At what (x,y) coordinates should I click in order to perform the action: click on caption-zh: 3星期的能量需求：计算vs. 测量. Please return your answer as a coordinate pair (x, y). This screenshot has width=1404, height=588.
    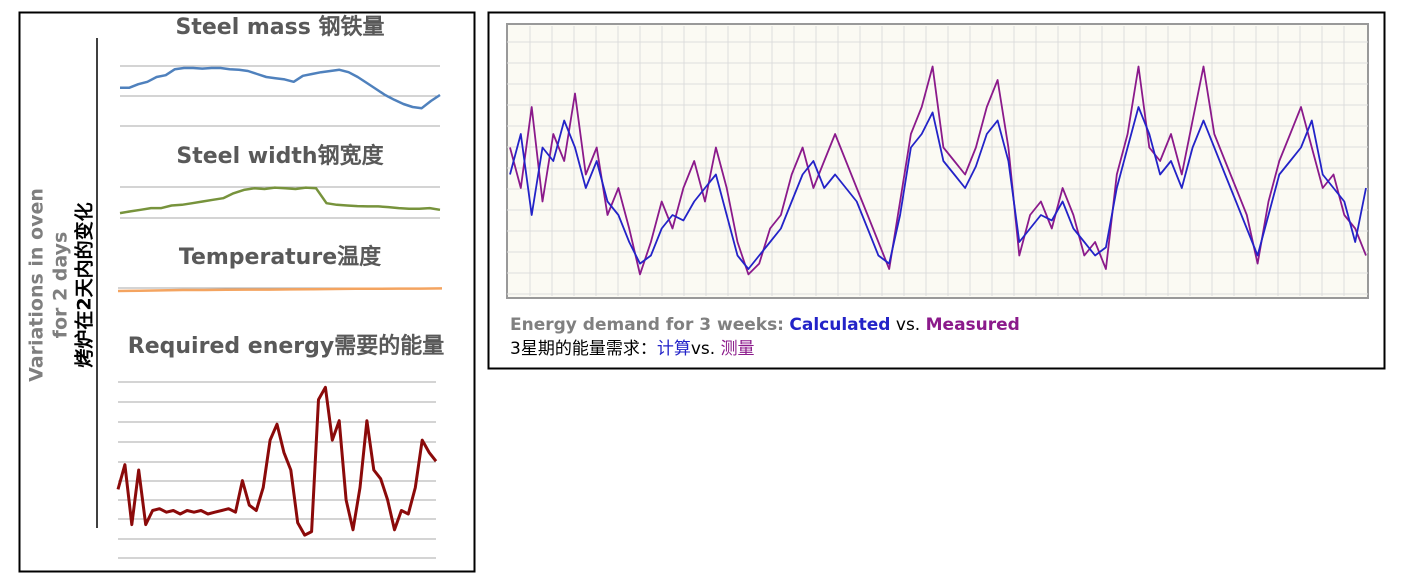
    Looking at the image, I should click on (632, 349).